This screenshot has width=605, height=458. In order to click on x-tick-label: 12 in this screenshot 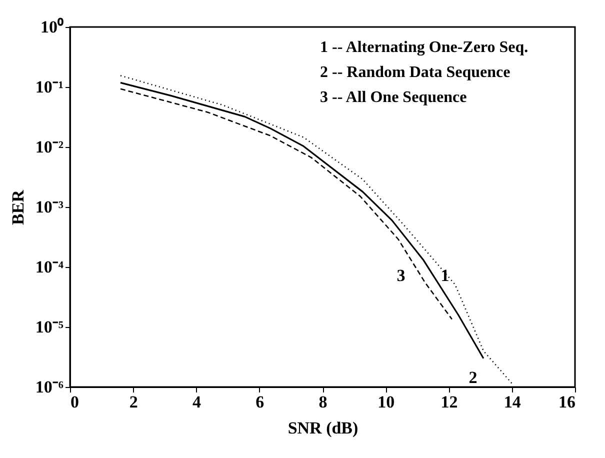, I will do `click(449, 402)`.